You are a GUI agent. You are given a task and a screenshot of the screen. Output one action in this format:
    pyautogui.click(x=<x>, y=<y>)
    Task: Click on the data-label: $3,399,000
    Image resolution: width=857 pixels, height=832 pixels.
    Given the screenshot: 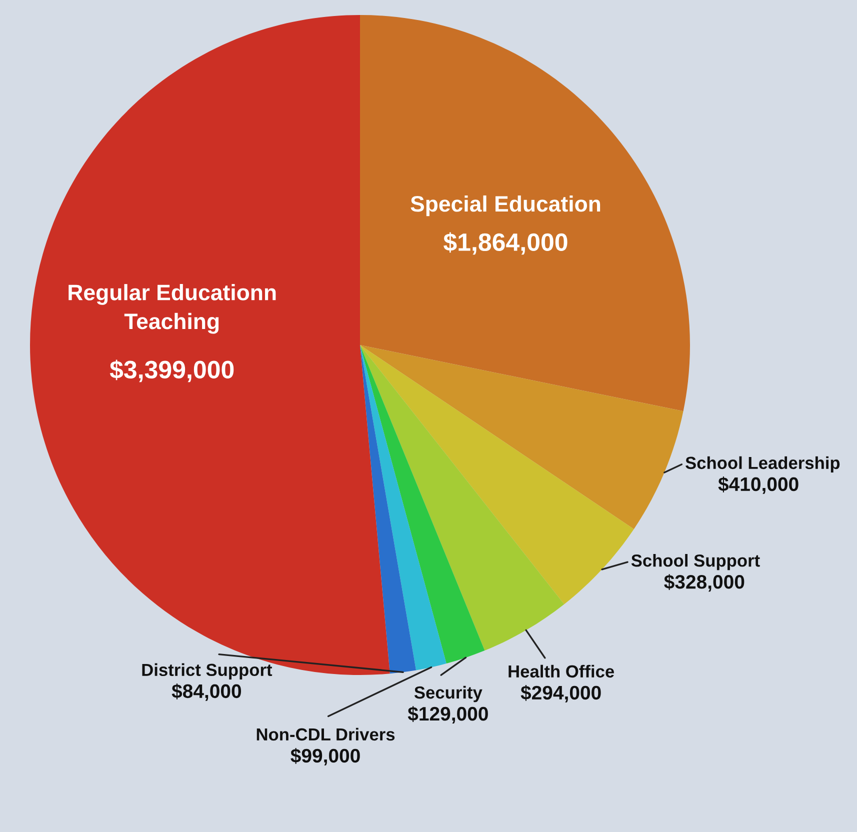 What is the action you would take?
    pyautogui.click(x=172, y=371)
    